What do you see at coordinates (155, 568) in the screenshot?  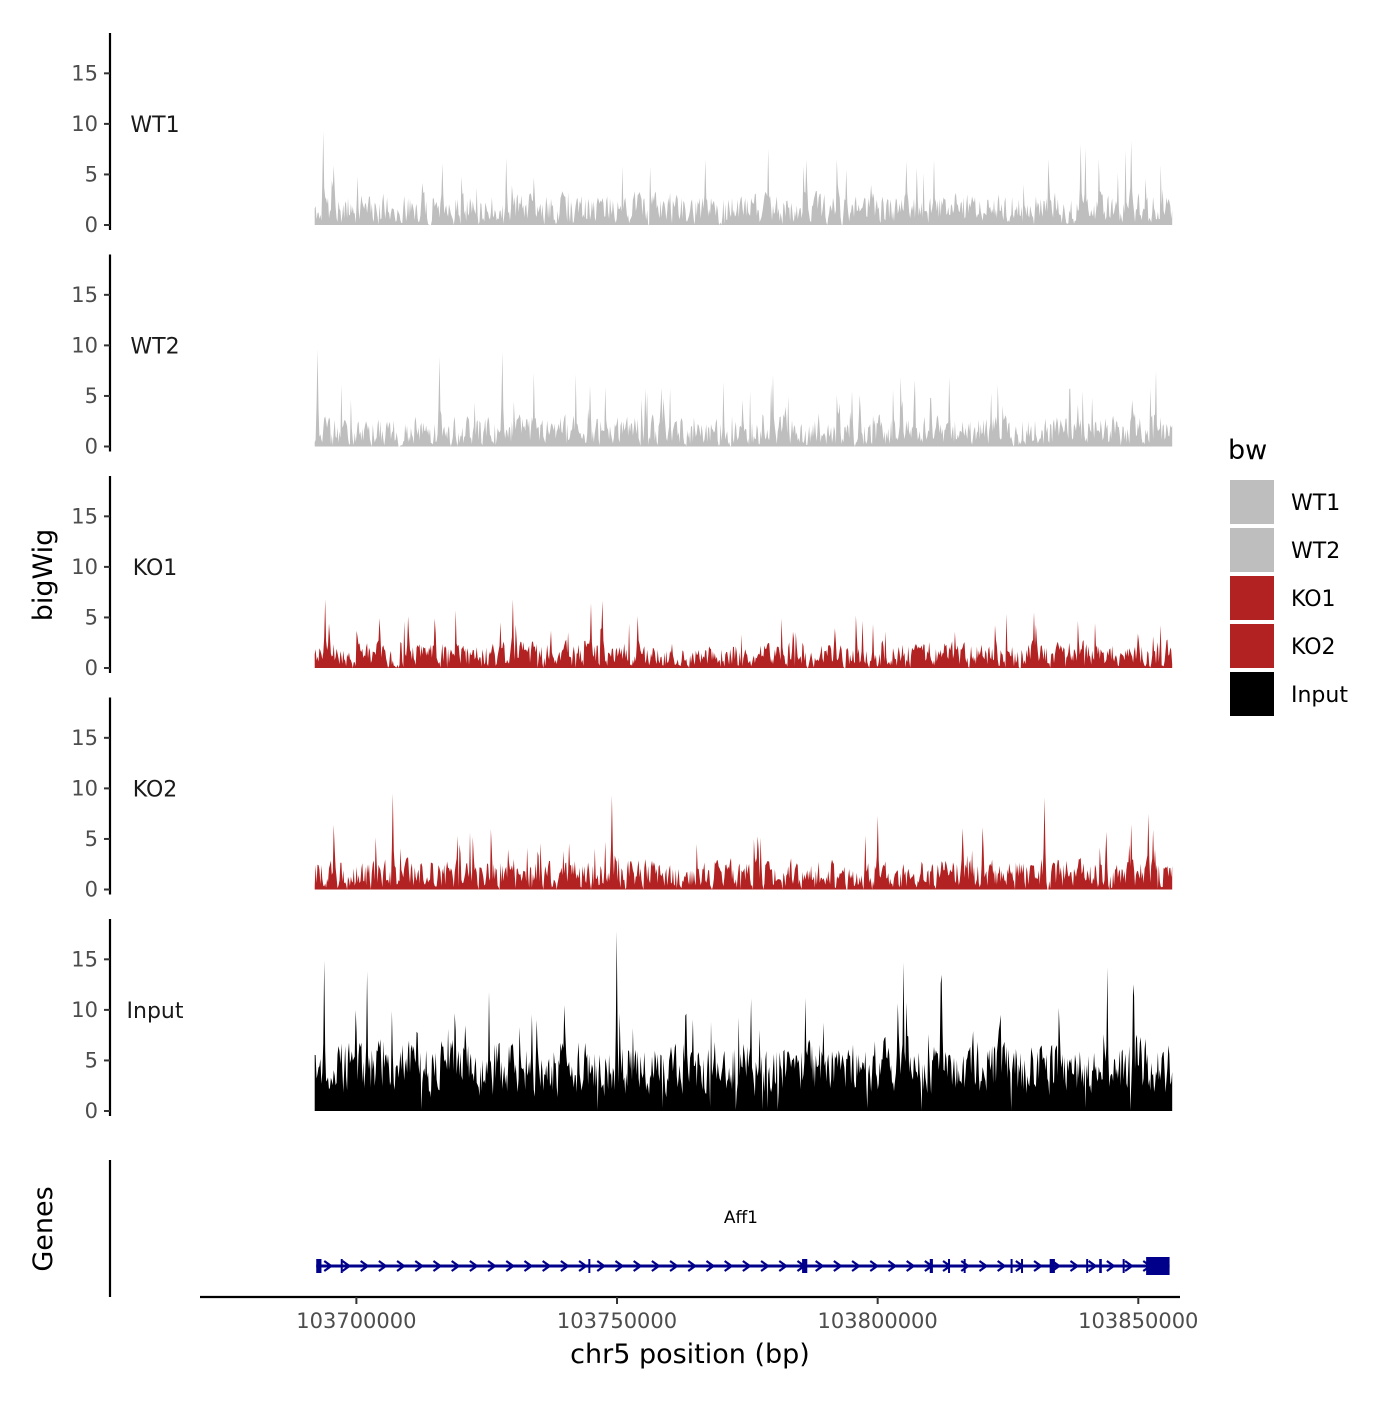 I see `track-label: KO1` at bounding box center [155, 568].